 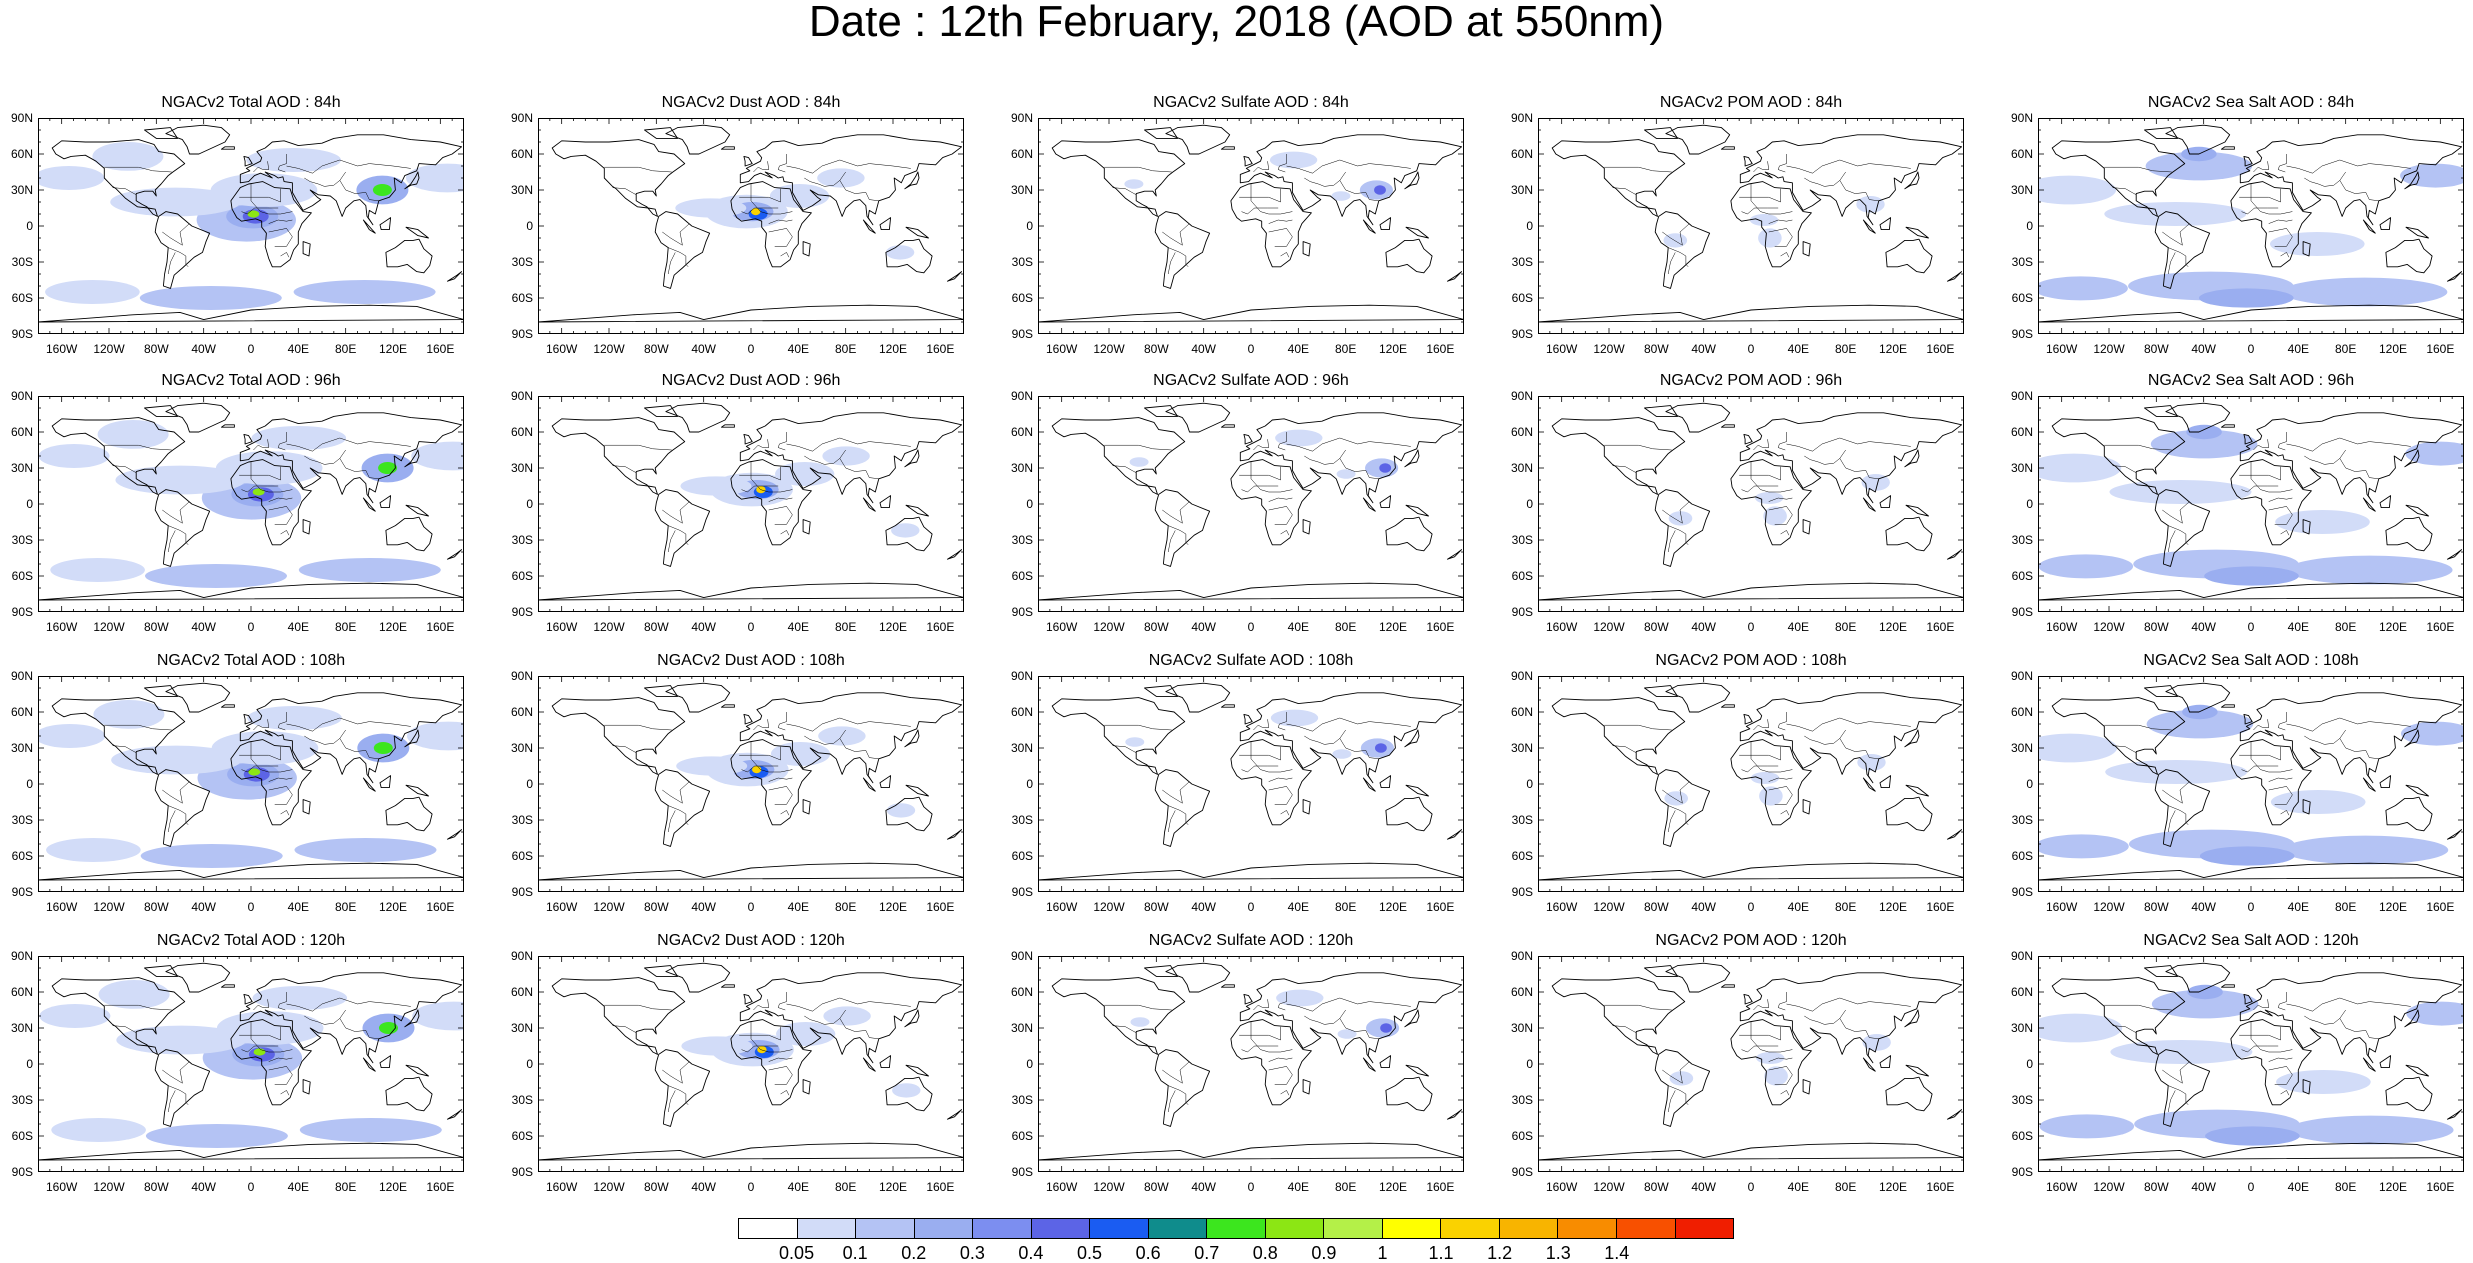 What do you see at coordinates (1382, 1253) in the screenshot?
I see `colorbar-label: 1` at bounding box center [1382, 1253].